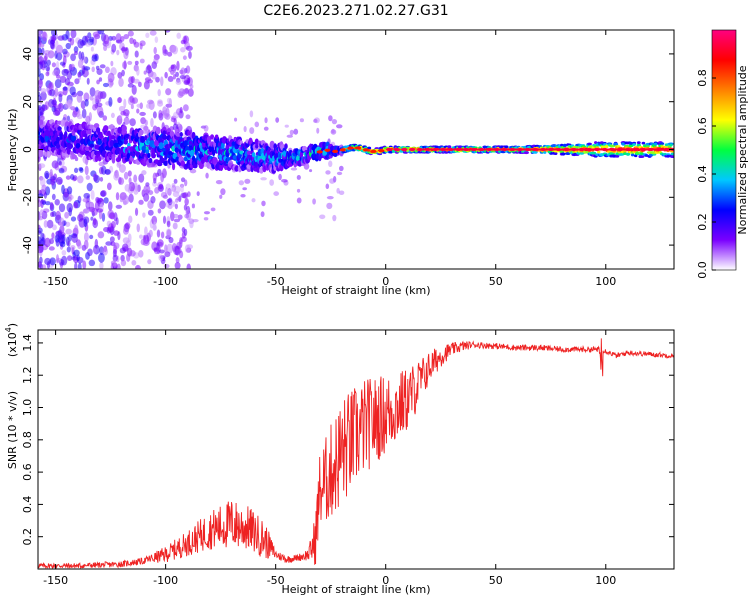 The height and width of the screenshot is (600, 750). What do you see at coordinates (27, 343) in the screenshot?
I see `y-tick-label: 1.4` at bounding box center [27, 343].